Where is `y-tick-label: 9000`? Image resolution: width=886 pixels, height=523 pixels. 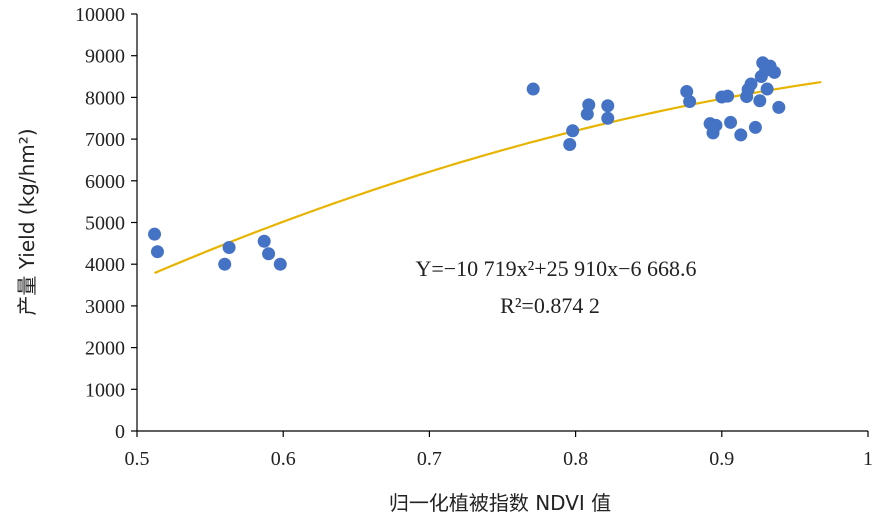
y-tick-label: 9000 is located at coordinates (105, 57).